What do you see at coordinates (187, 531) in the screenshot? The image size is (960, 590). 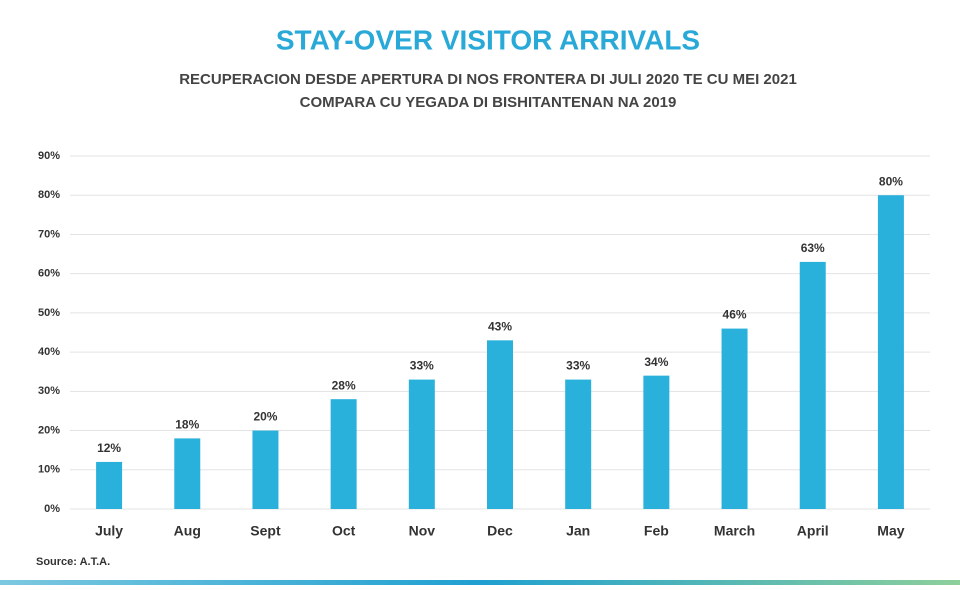 I see `x-tick-label: Aug` at bounding box center [187, 531].